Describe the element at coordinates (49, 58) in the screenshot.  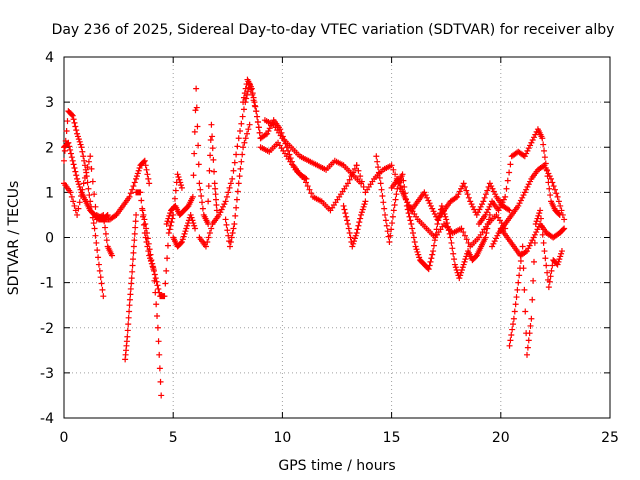
I see `y-tick-label: 4` at that location.